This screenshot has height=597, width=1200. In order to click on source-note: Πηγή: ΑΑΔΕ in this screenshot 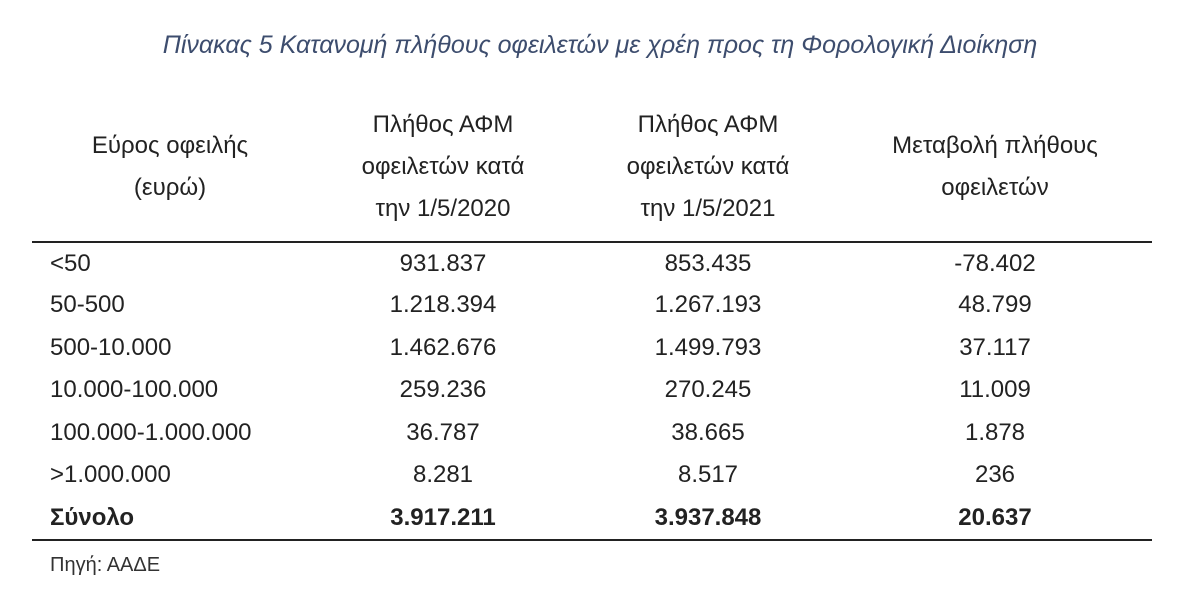, I will do `click(105, 565)`.